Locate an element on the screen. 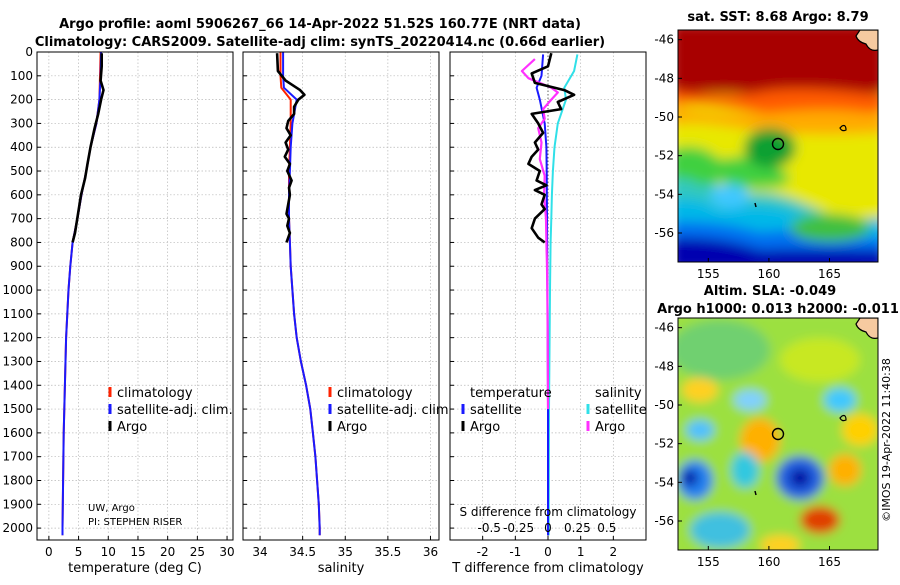 This screenshot has width=900, height=585. temperature-legend-label: Argo is located at coordinates (132, 427).